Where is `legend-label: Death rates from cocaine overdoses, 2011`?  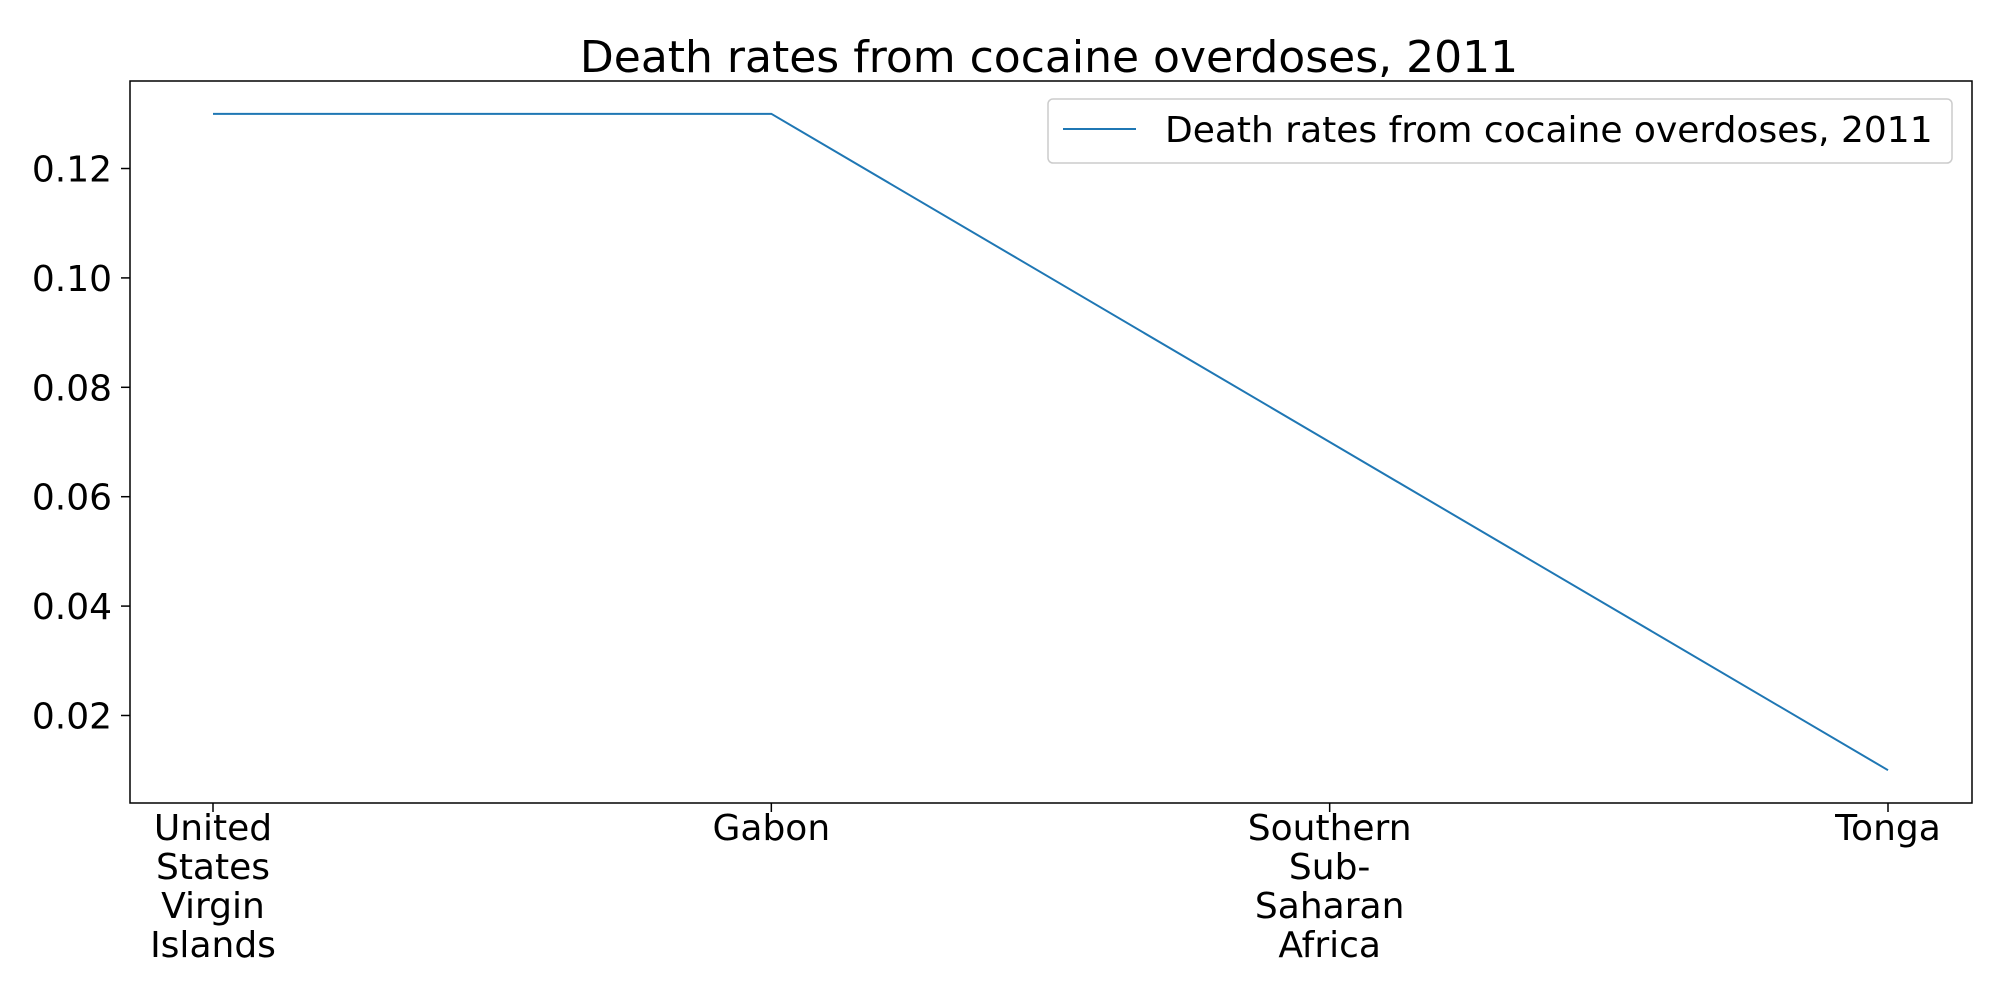 legend-label: Death rates from cocaine overdoses, 2011 is located at coordinates (1549, 130).